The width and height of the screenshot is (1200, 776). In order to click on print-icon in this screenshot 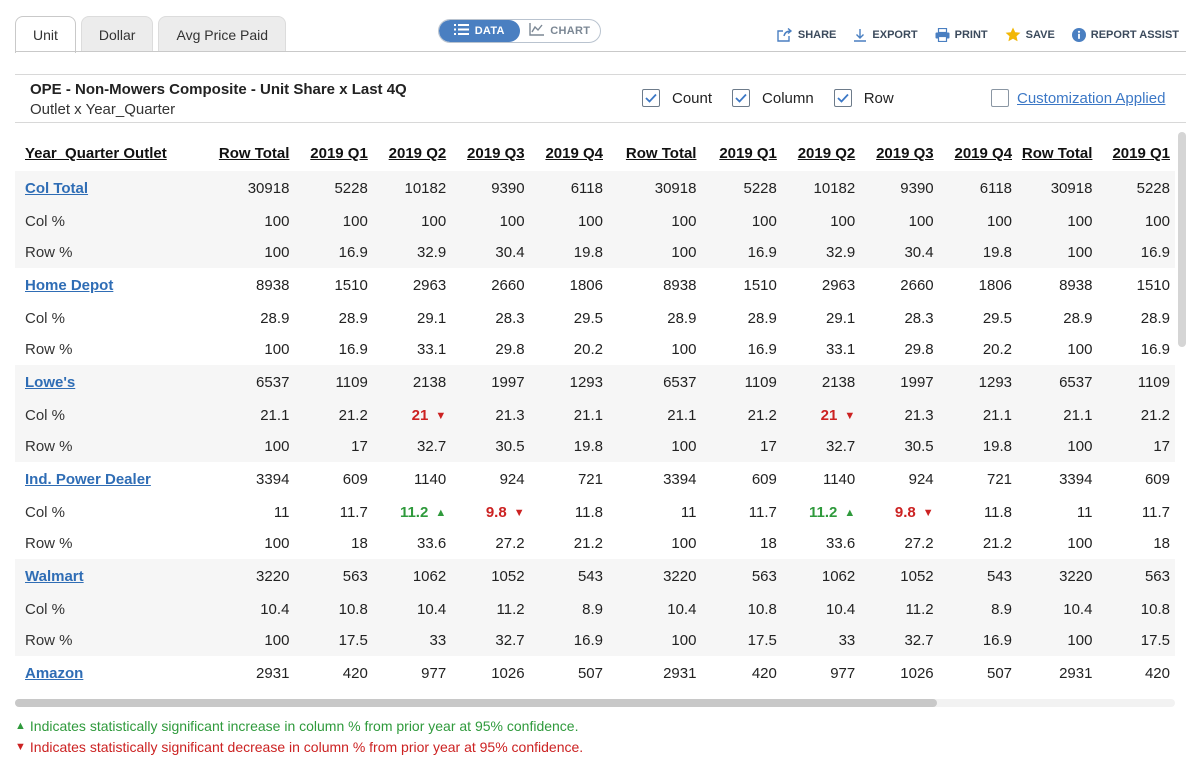, I will do `click(942, 34)`.